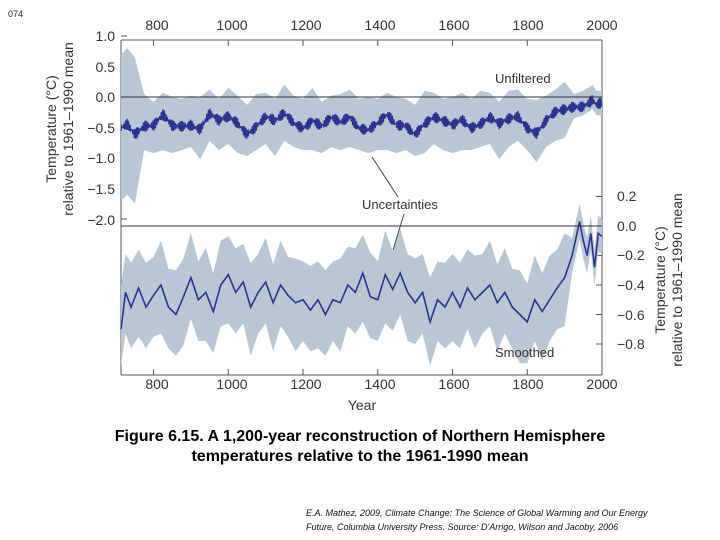 The image size is (720, 540). What do you see at coordinates (101, 189) in the screenshot?
I see `left-y-tick-label: −1.5` at bounding box center [101, 189].